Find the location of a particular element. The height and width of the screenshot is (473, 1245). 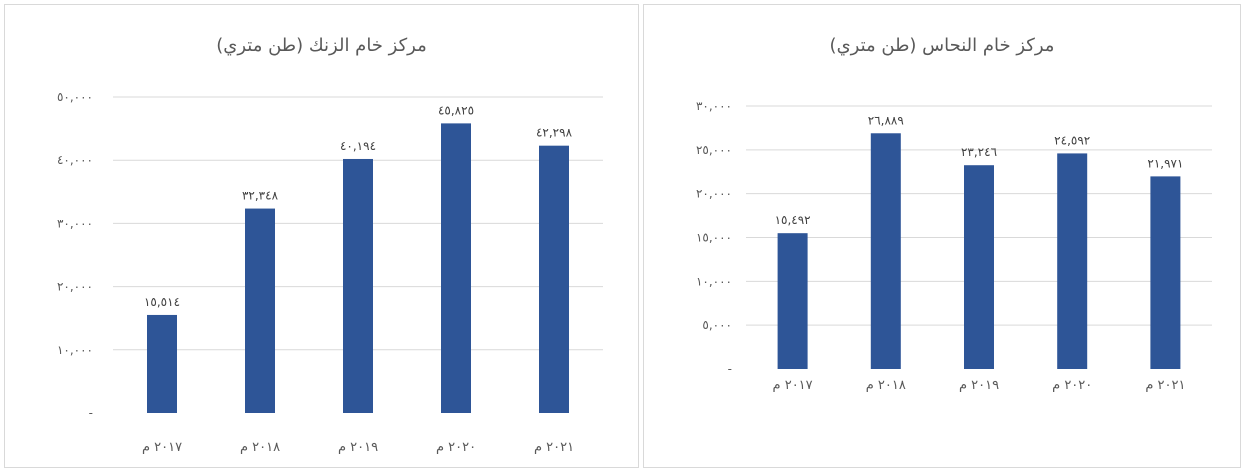

copper-data-label: ٢١,٩٧١ is located at coordinates (1165, 163).